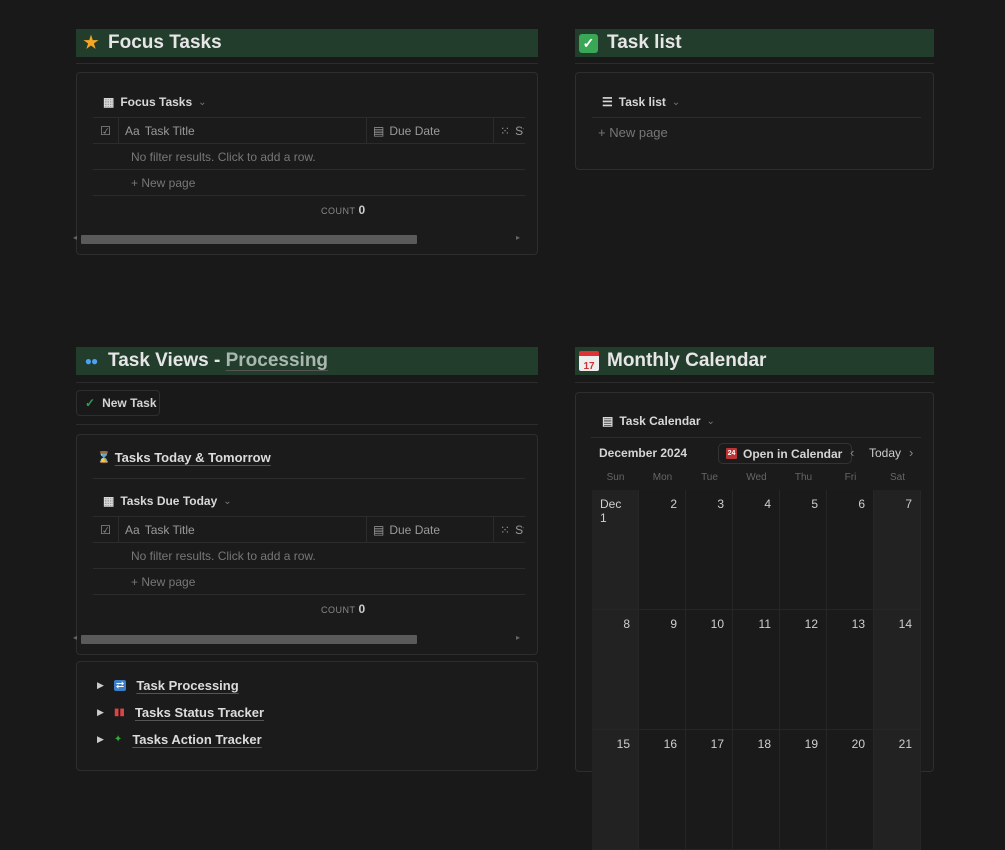 The image size is (1005, 850). I want to click on plus-icon: +, so click(604, 132).